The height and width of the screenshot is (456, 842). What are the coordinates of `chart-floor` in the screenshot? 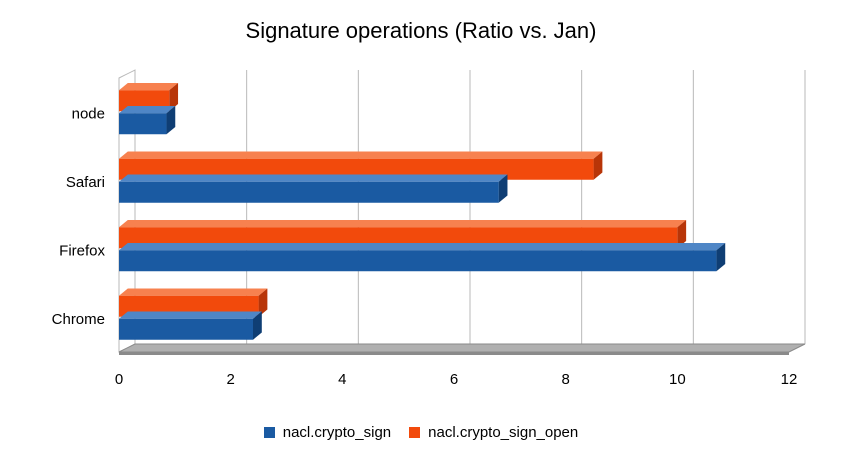 It's located at (462, 348).